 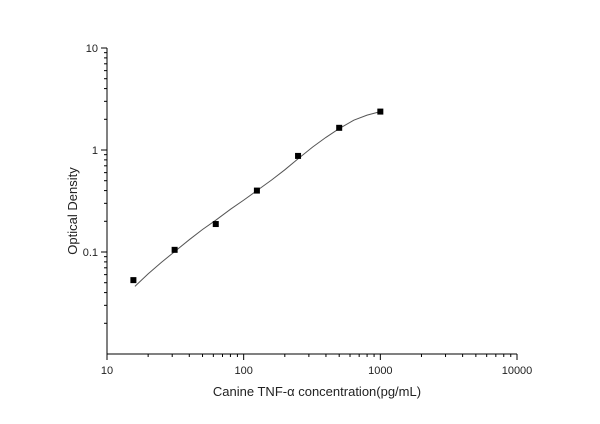 I want to click on y-tick-label: 1, so click(x=95, y=151).